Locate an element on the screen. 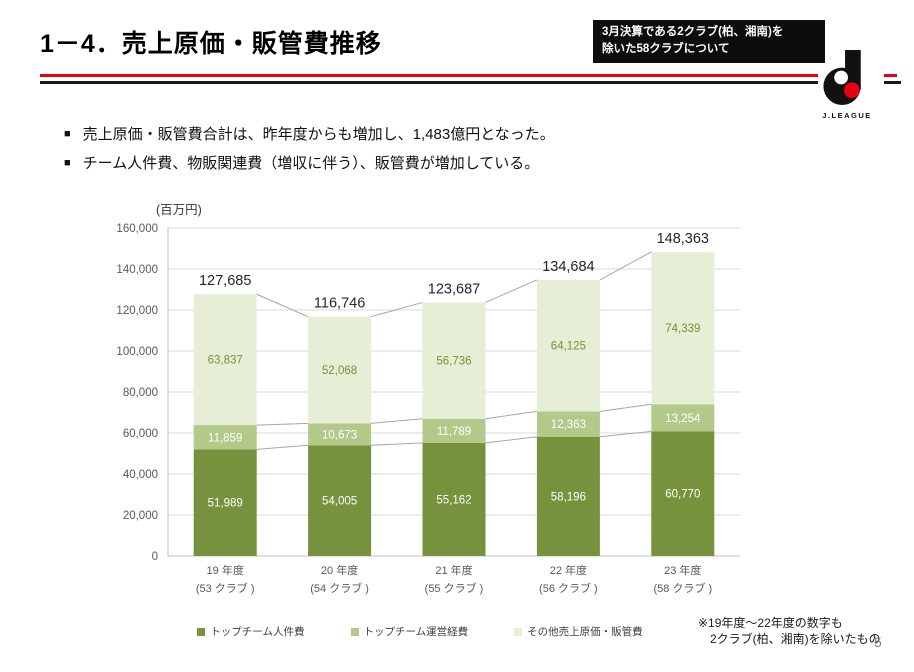  y-tick-label: 160,000 is located at coordinates (137, 229).